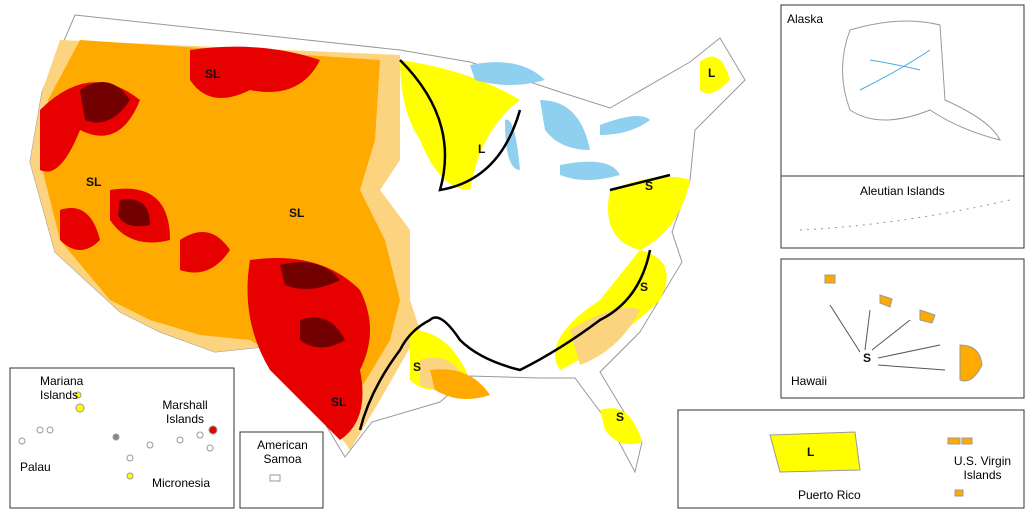  Describe the element at coordinates (185, 412) in the screenshot. I see `inset-label: Marshall Islands` at that location.